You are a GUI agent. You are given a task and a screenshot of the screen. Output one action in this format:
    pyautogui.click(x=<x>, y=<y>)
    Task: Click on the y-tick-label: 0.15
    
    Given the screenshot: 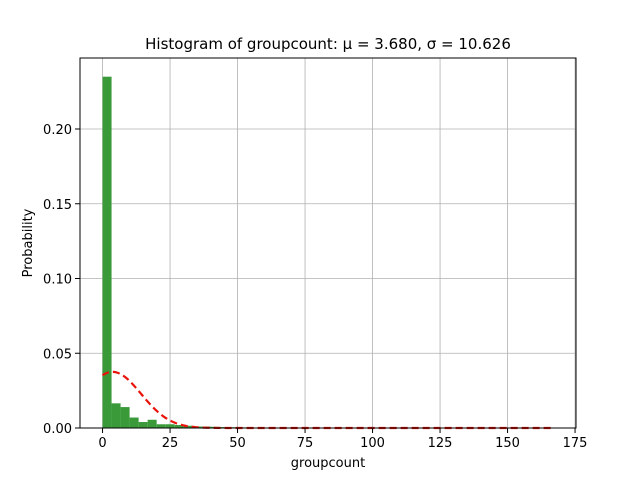 What is the action you would take?
    pyautogui.click(x=57, y=205)
    